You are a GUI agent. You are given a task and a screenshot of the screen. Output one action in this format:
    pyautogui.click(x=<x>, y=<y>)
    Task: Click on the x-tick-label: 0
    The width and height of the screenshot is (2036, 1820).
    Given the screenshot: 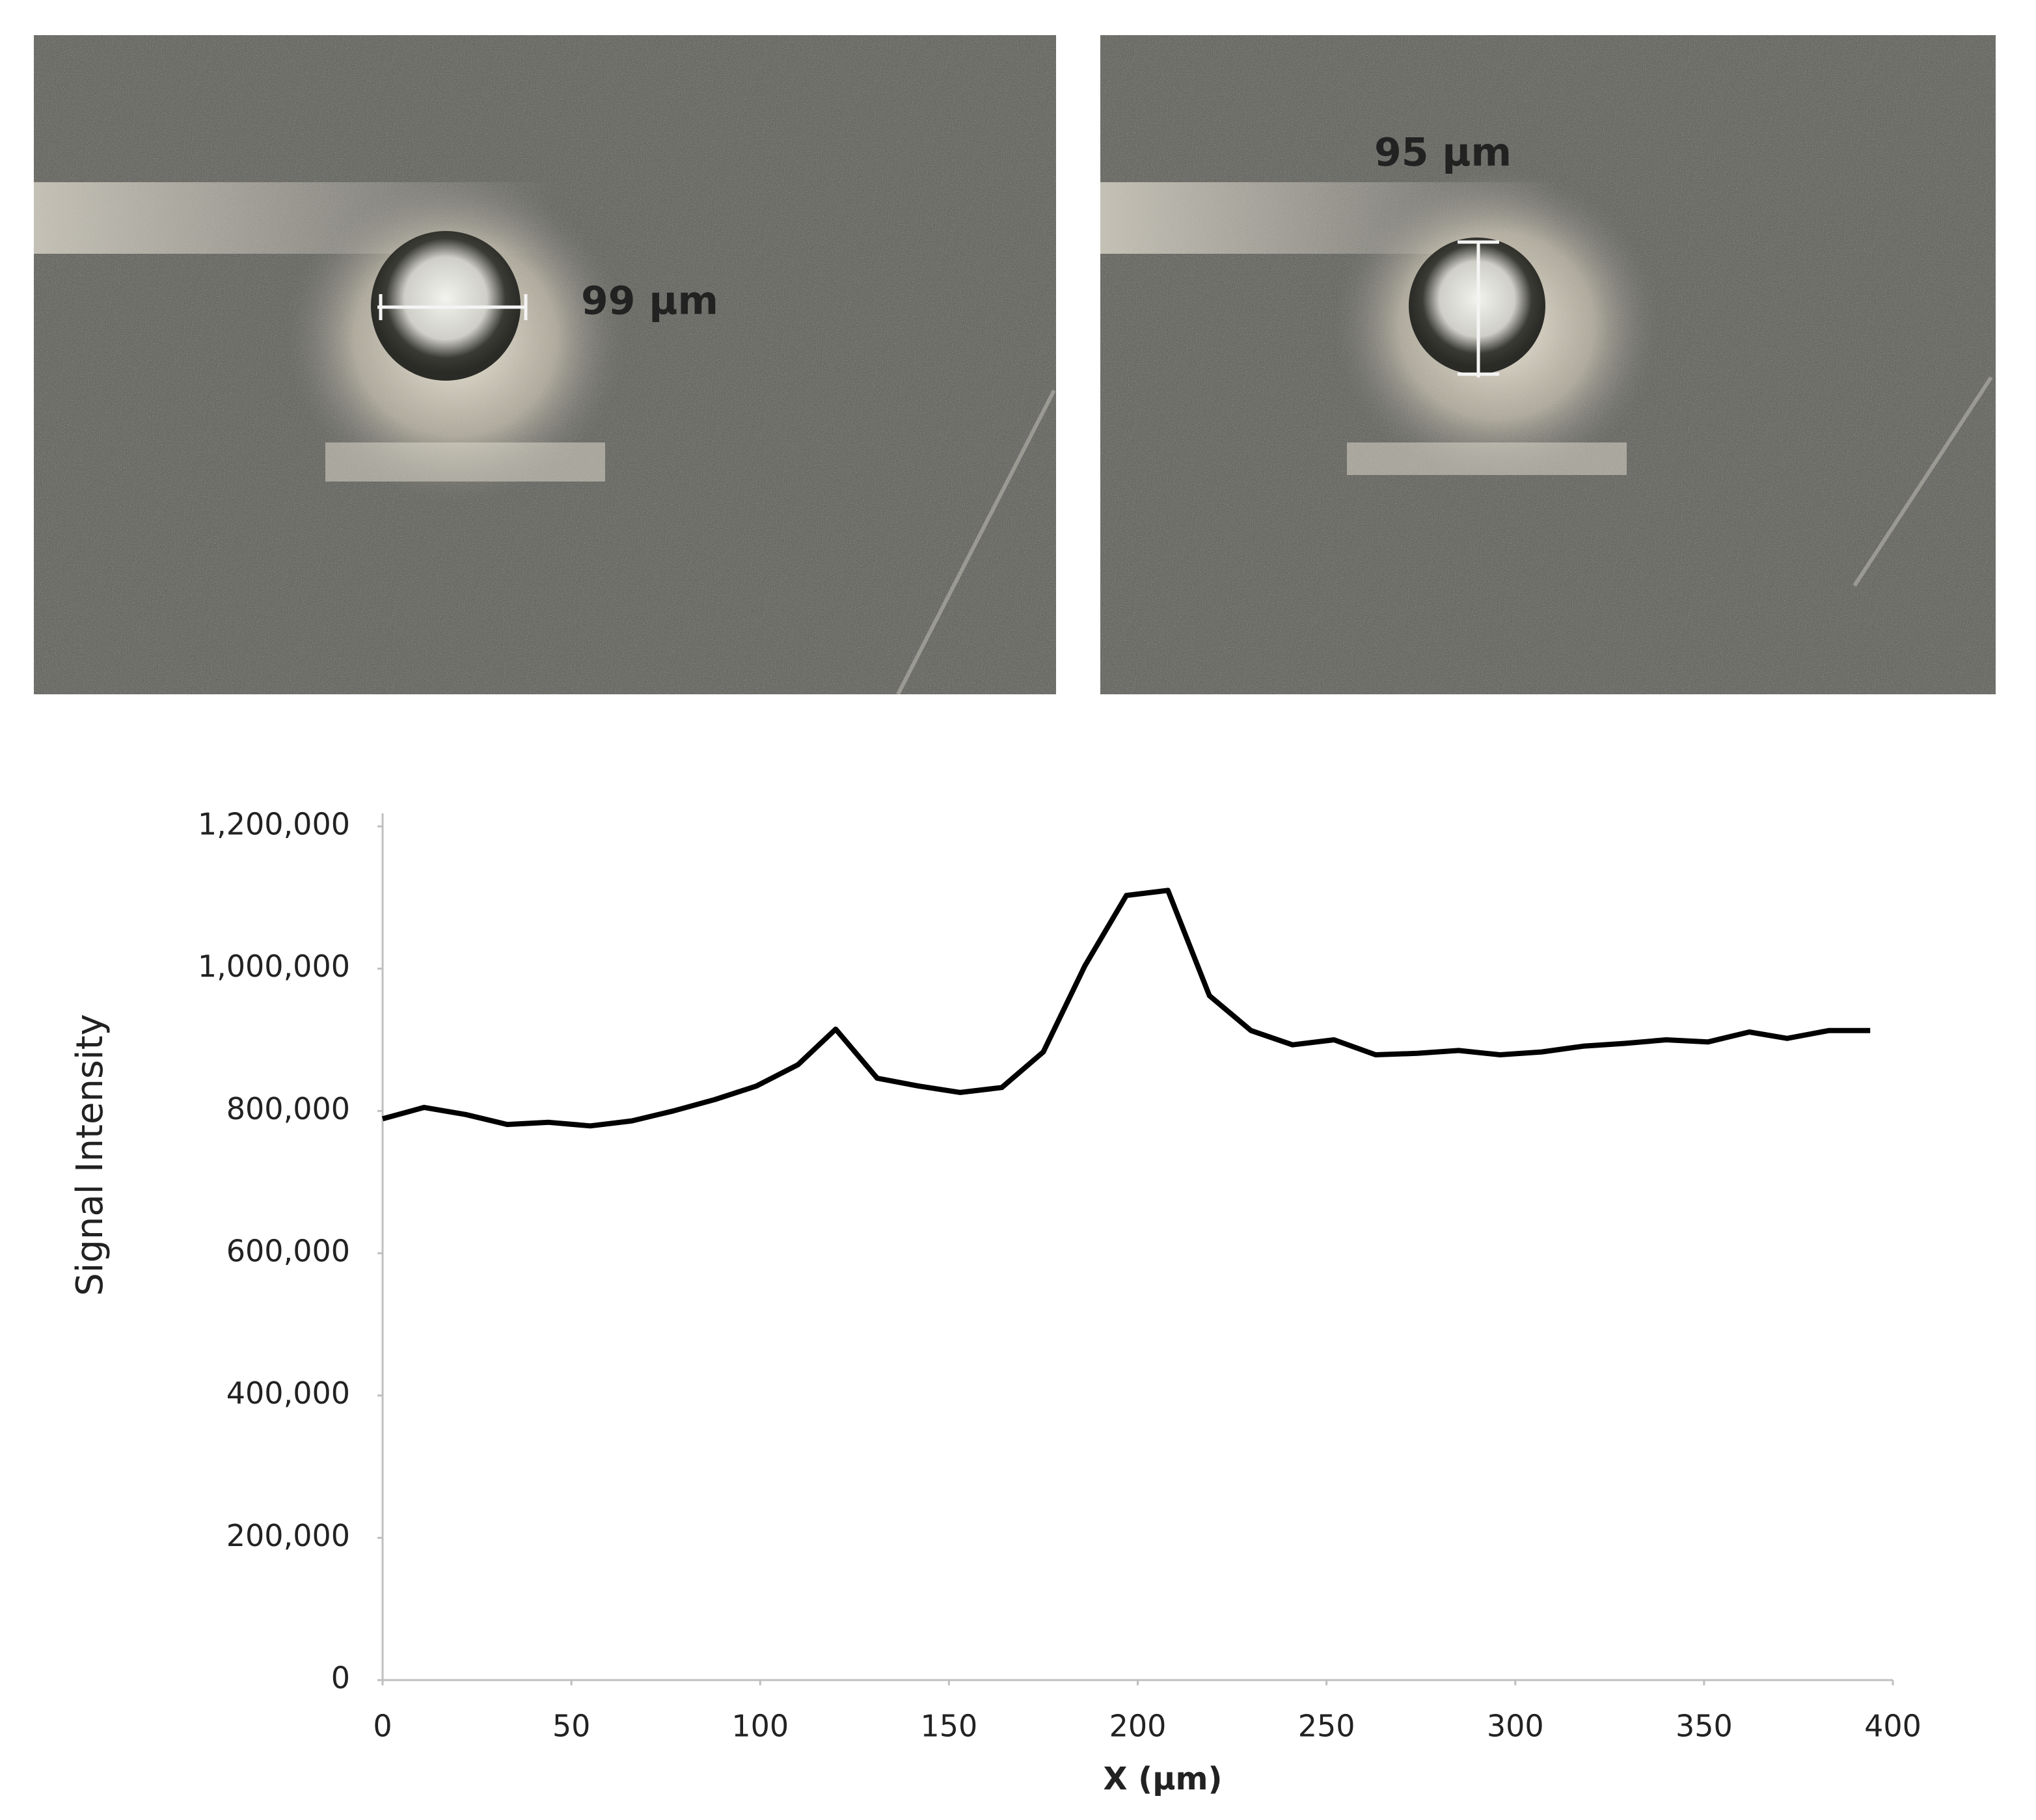 What is the action you would take?
    pyautogui.click(x=383, y=1726)
    